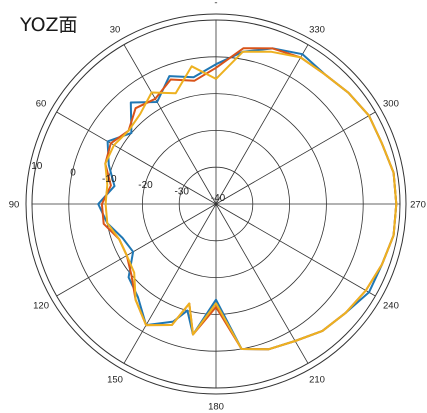 The width and height of the screenshot is (427, 413). I want to click on angle-tick-label: 120, so click(41, 306).